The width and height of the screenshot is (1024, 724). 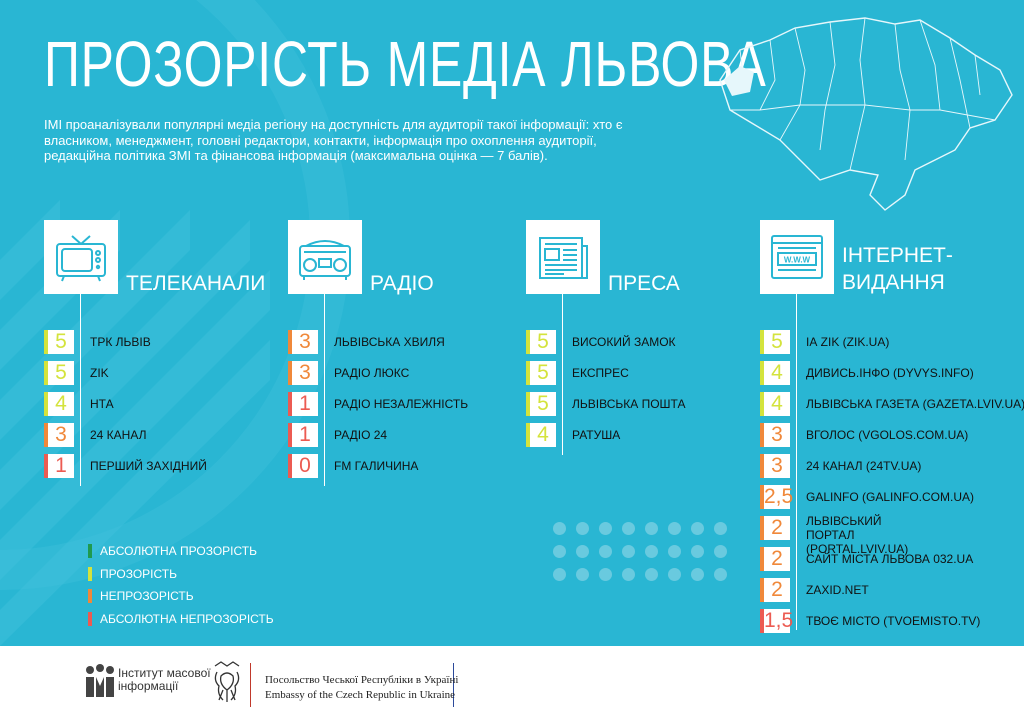 I want to click on media-name: ДИВИСЬ.ІНФО (DYVYS.INFO), so click(x=890, y=373).